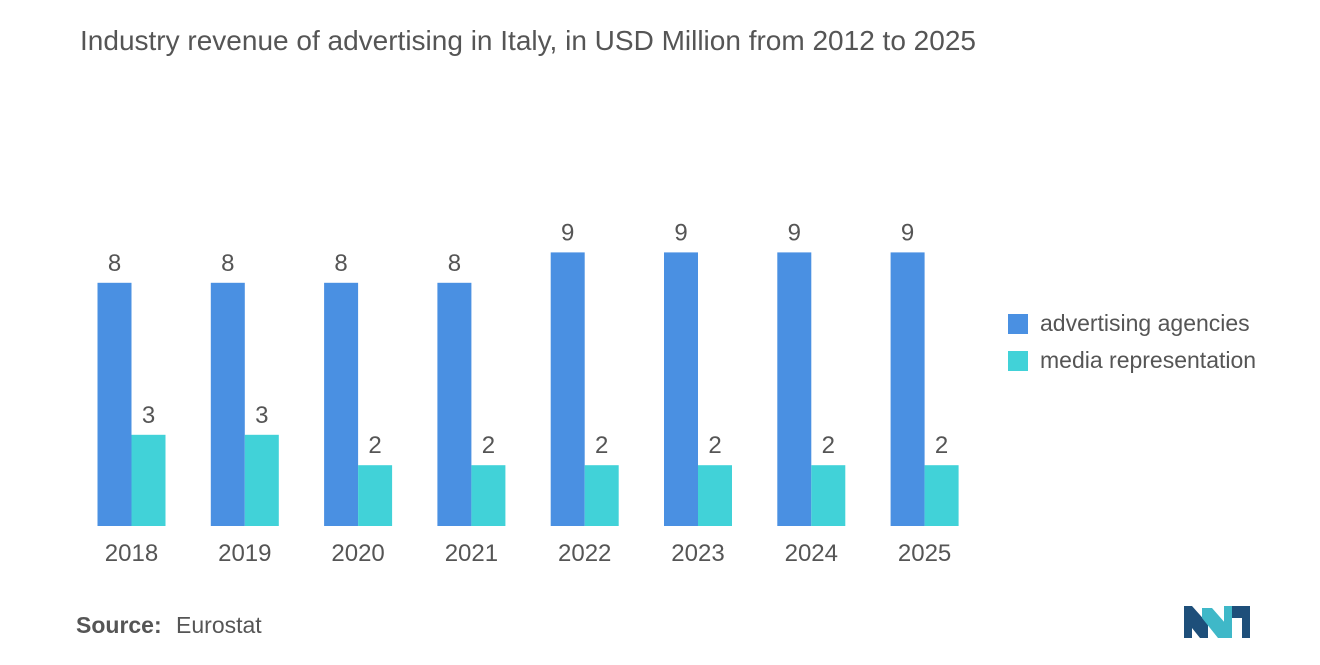 The image size is (1320, 665). What do you see at coordinates (374, 445) in the screenshot?
I see `data-label-media-representation-2020: 2` at bounding box center [374, 445].